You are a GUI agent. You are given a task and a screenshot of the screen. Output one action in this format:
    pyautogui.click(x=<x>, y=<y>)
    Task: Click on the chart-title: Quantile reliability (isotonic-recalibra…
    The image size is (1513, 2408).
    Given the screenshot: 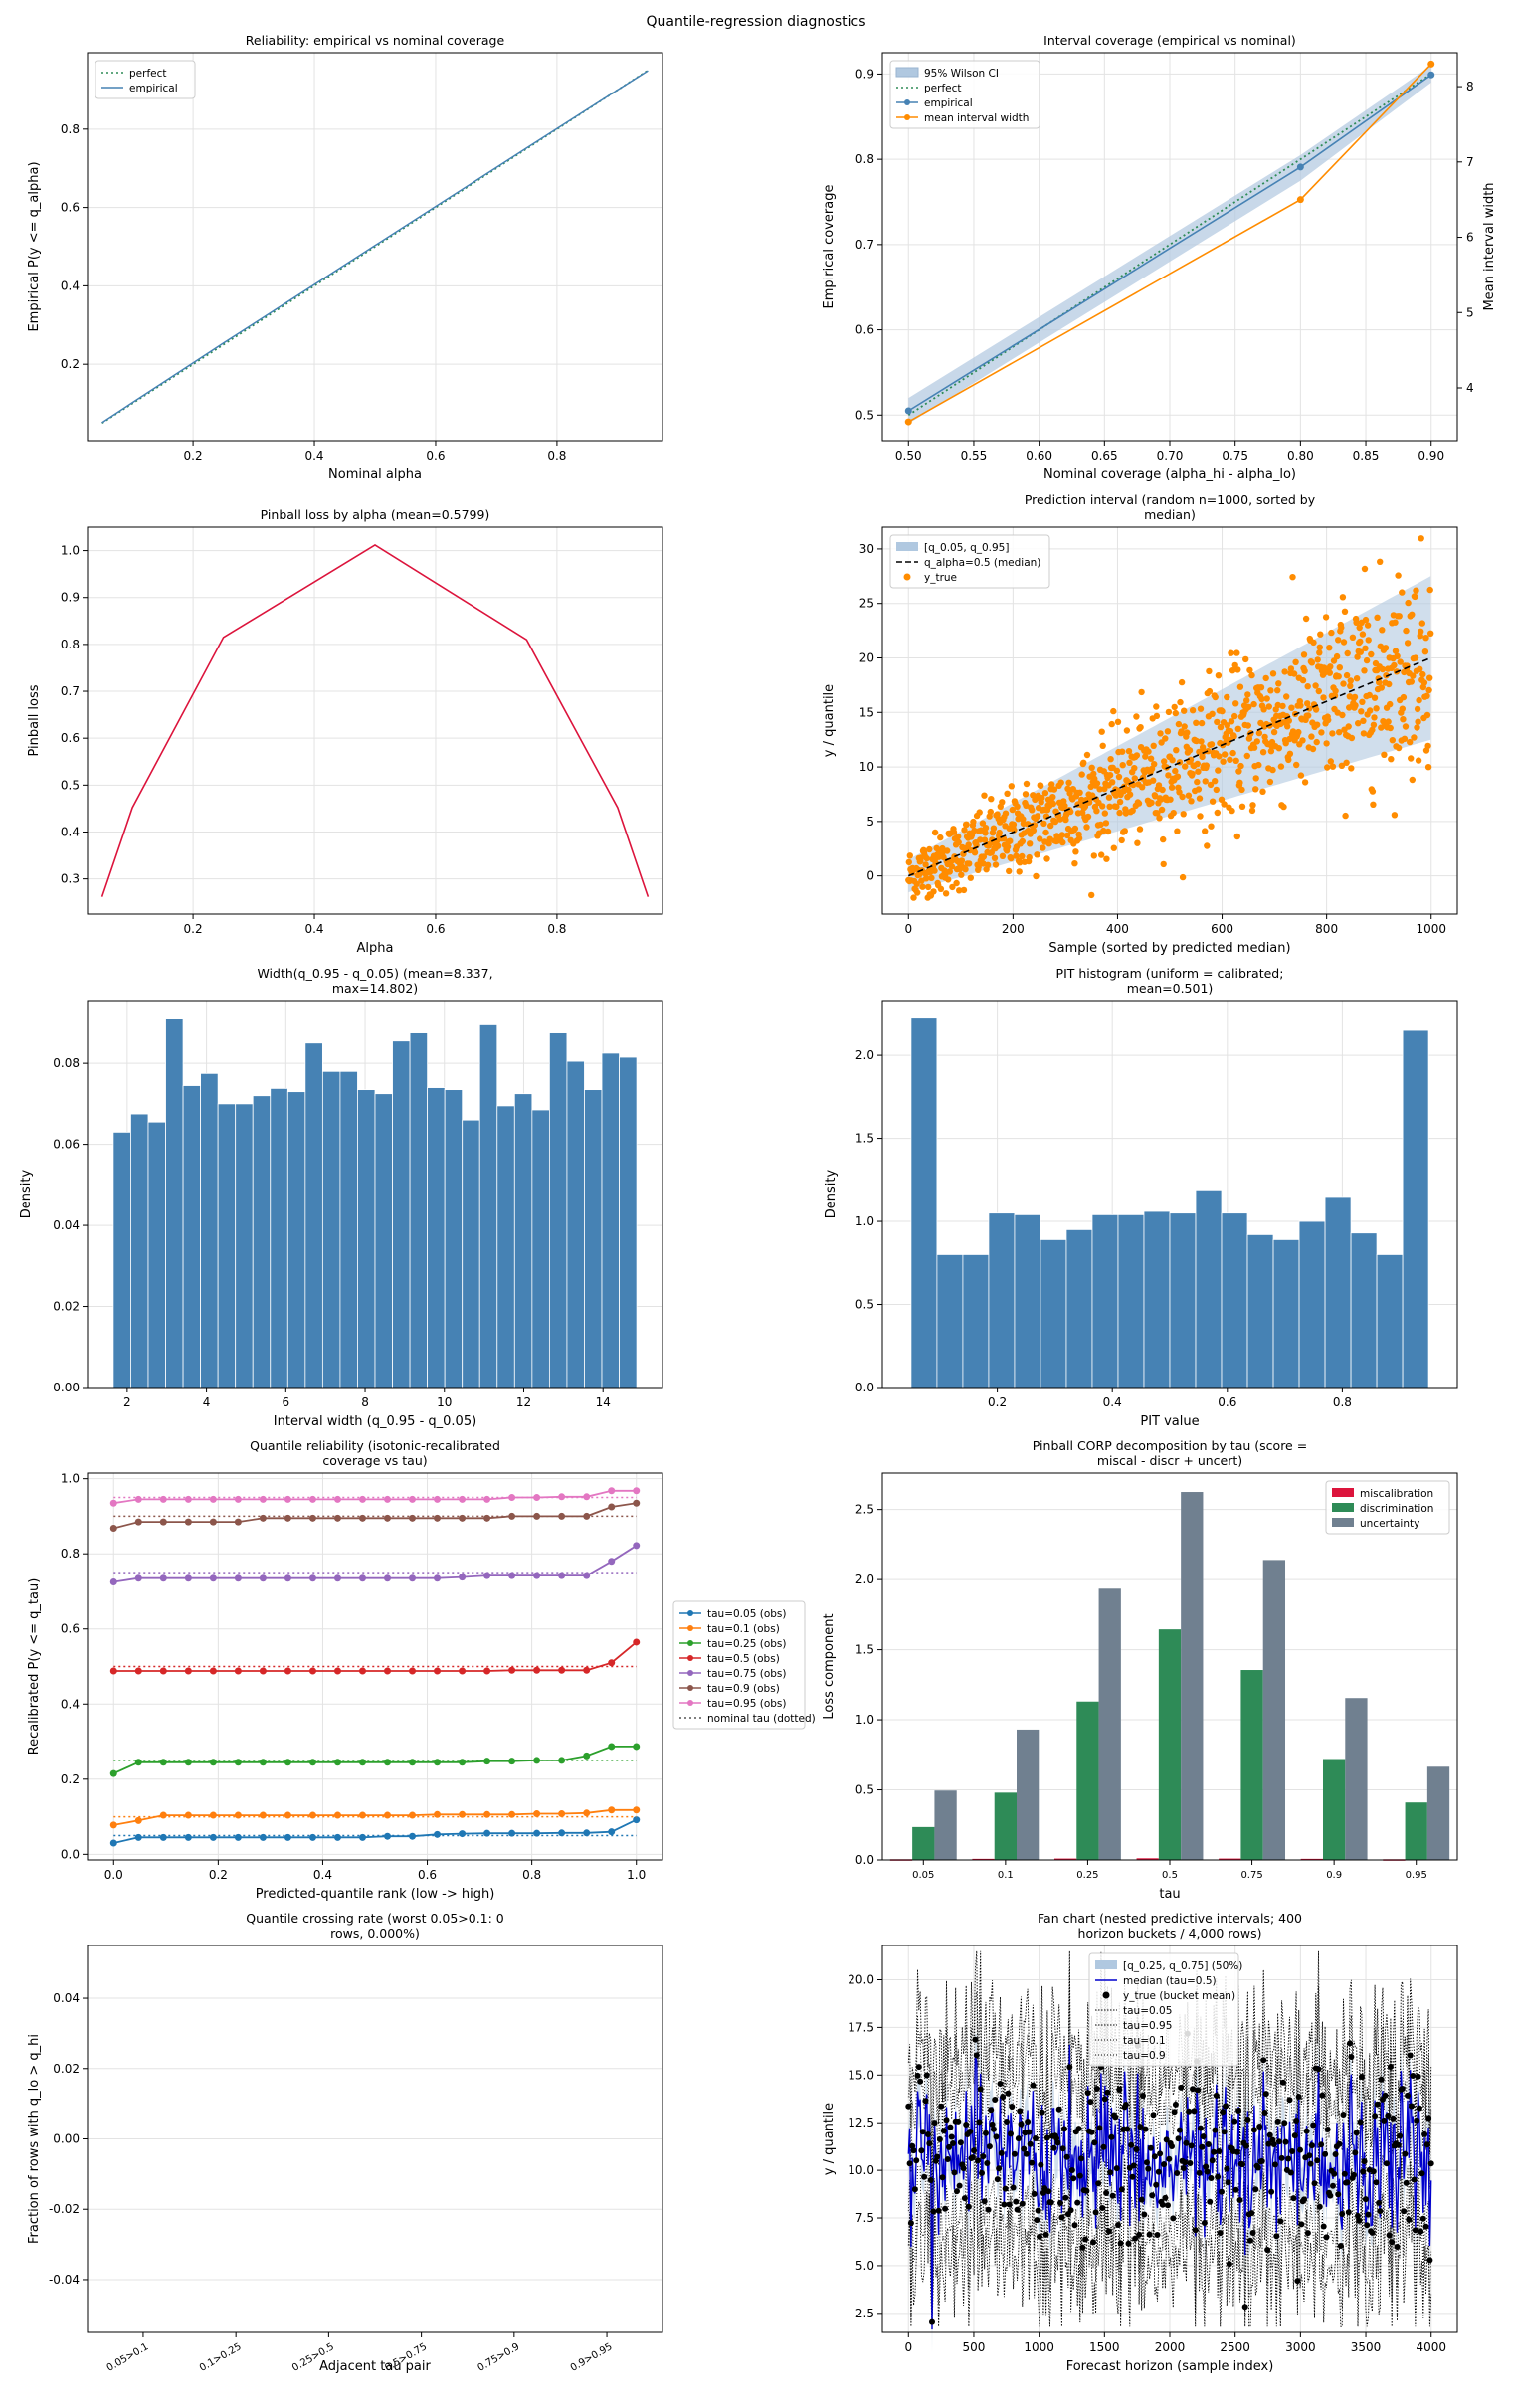 What is the action you would take?
    pyautogui.click(x=375, y=1446)
    